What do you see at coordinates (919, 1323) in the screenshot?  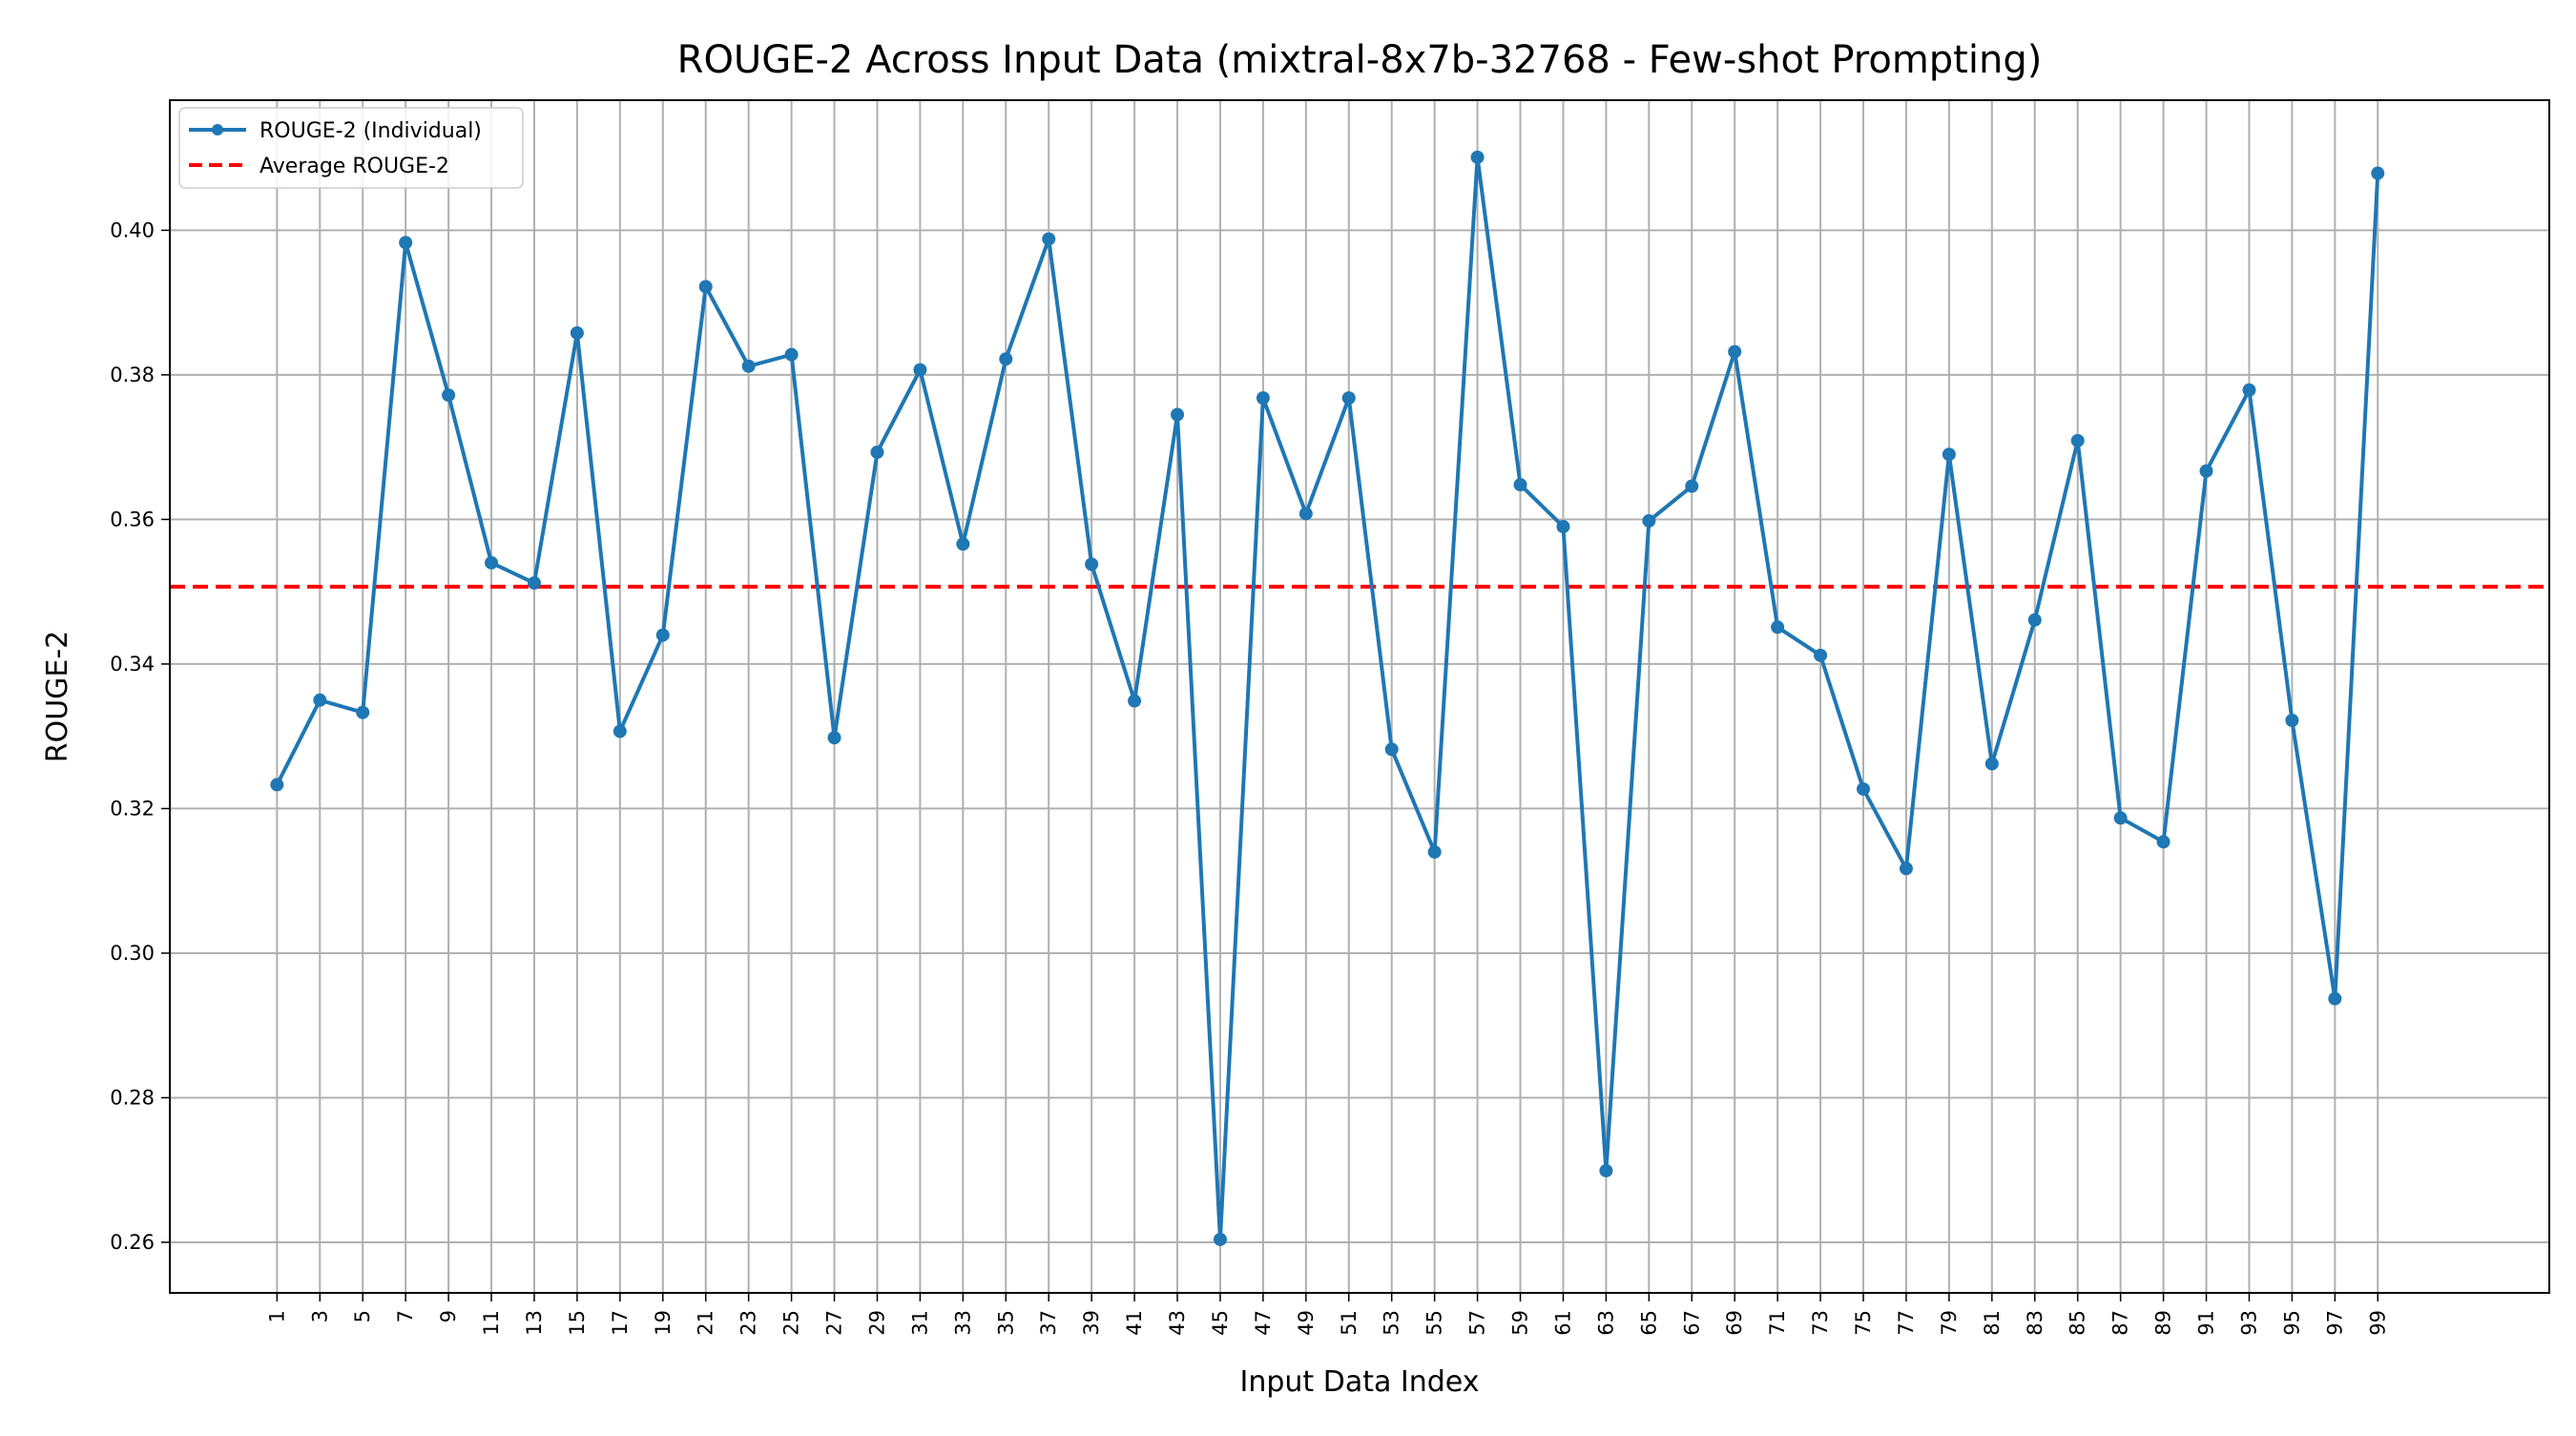 I see `x-tick-label: 31` at bounding box center [919, 1323].